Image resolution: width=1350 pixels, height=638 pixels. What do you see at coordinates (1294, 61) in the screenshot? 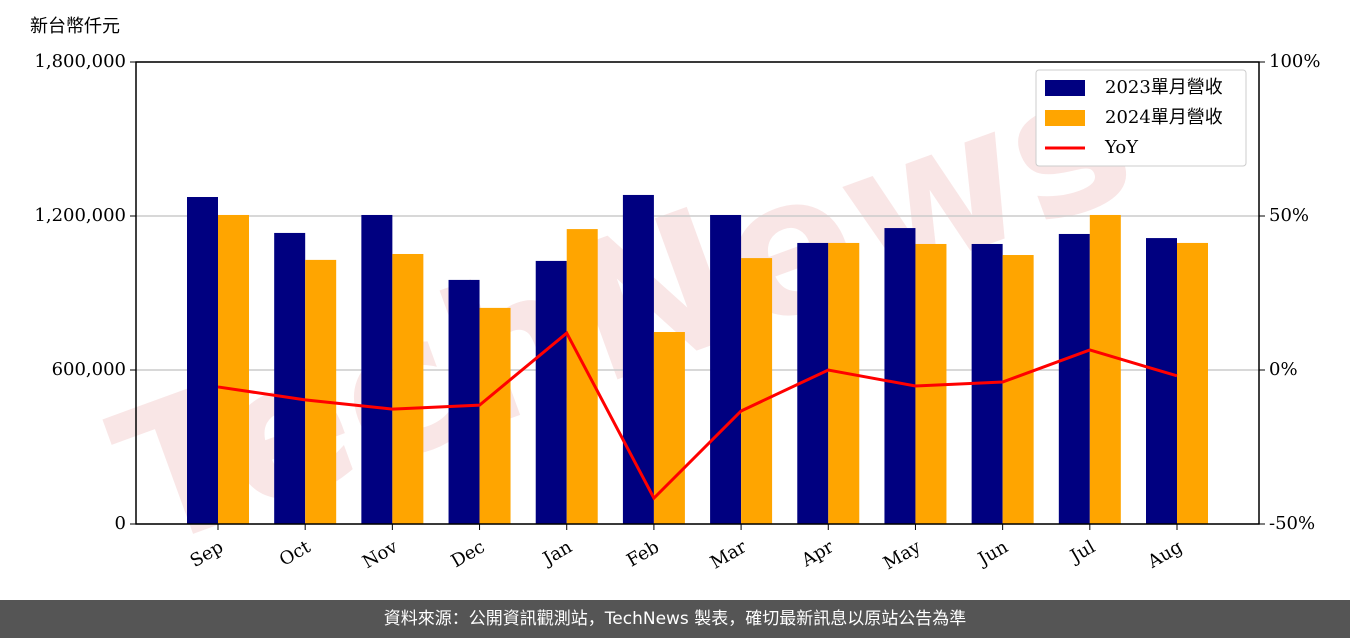
I see `y2-tick-label: 100%` at bounding box center [1294, 61].